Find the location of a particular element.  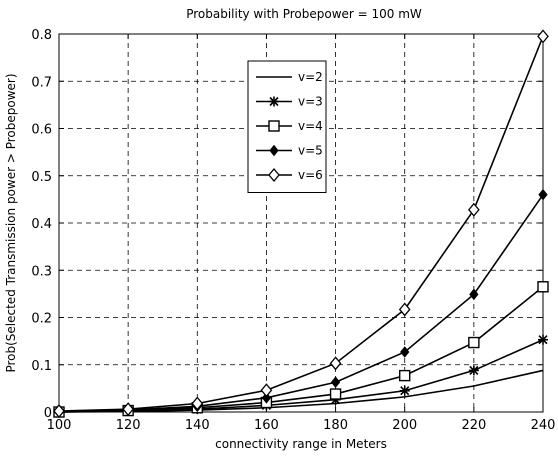

chart-title: Probability with Probepower = 100 mW is located at coordinates (304, 14).